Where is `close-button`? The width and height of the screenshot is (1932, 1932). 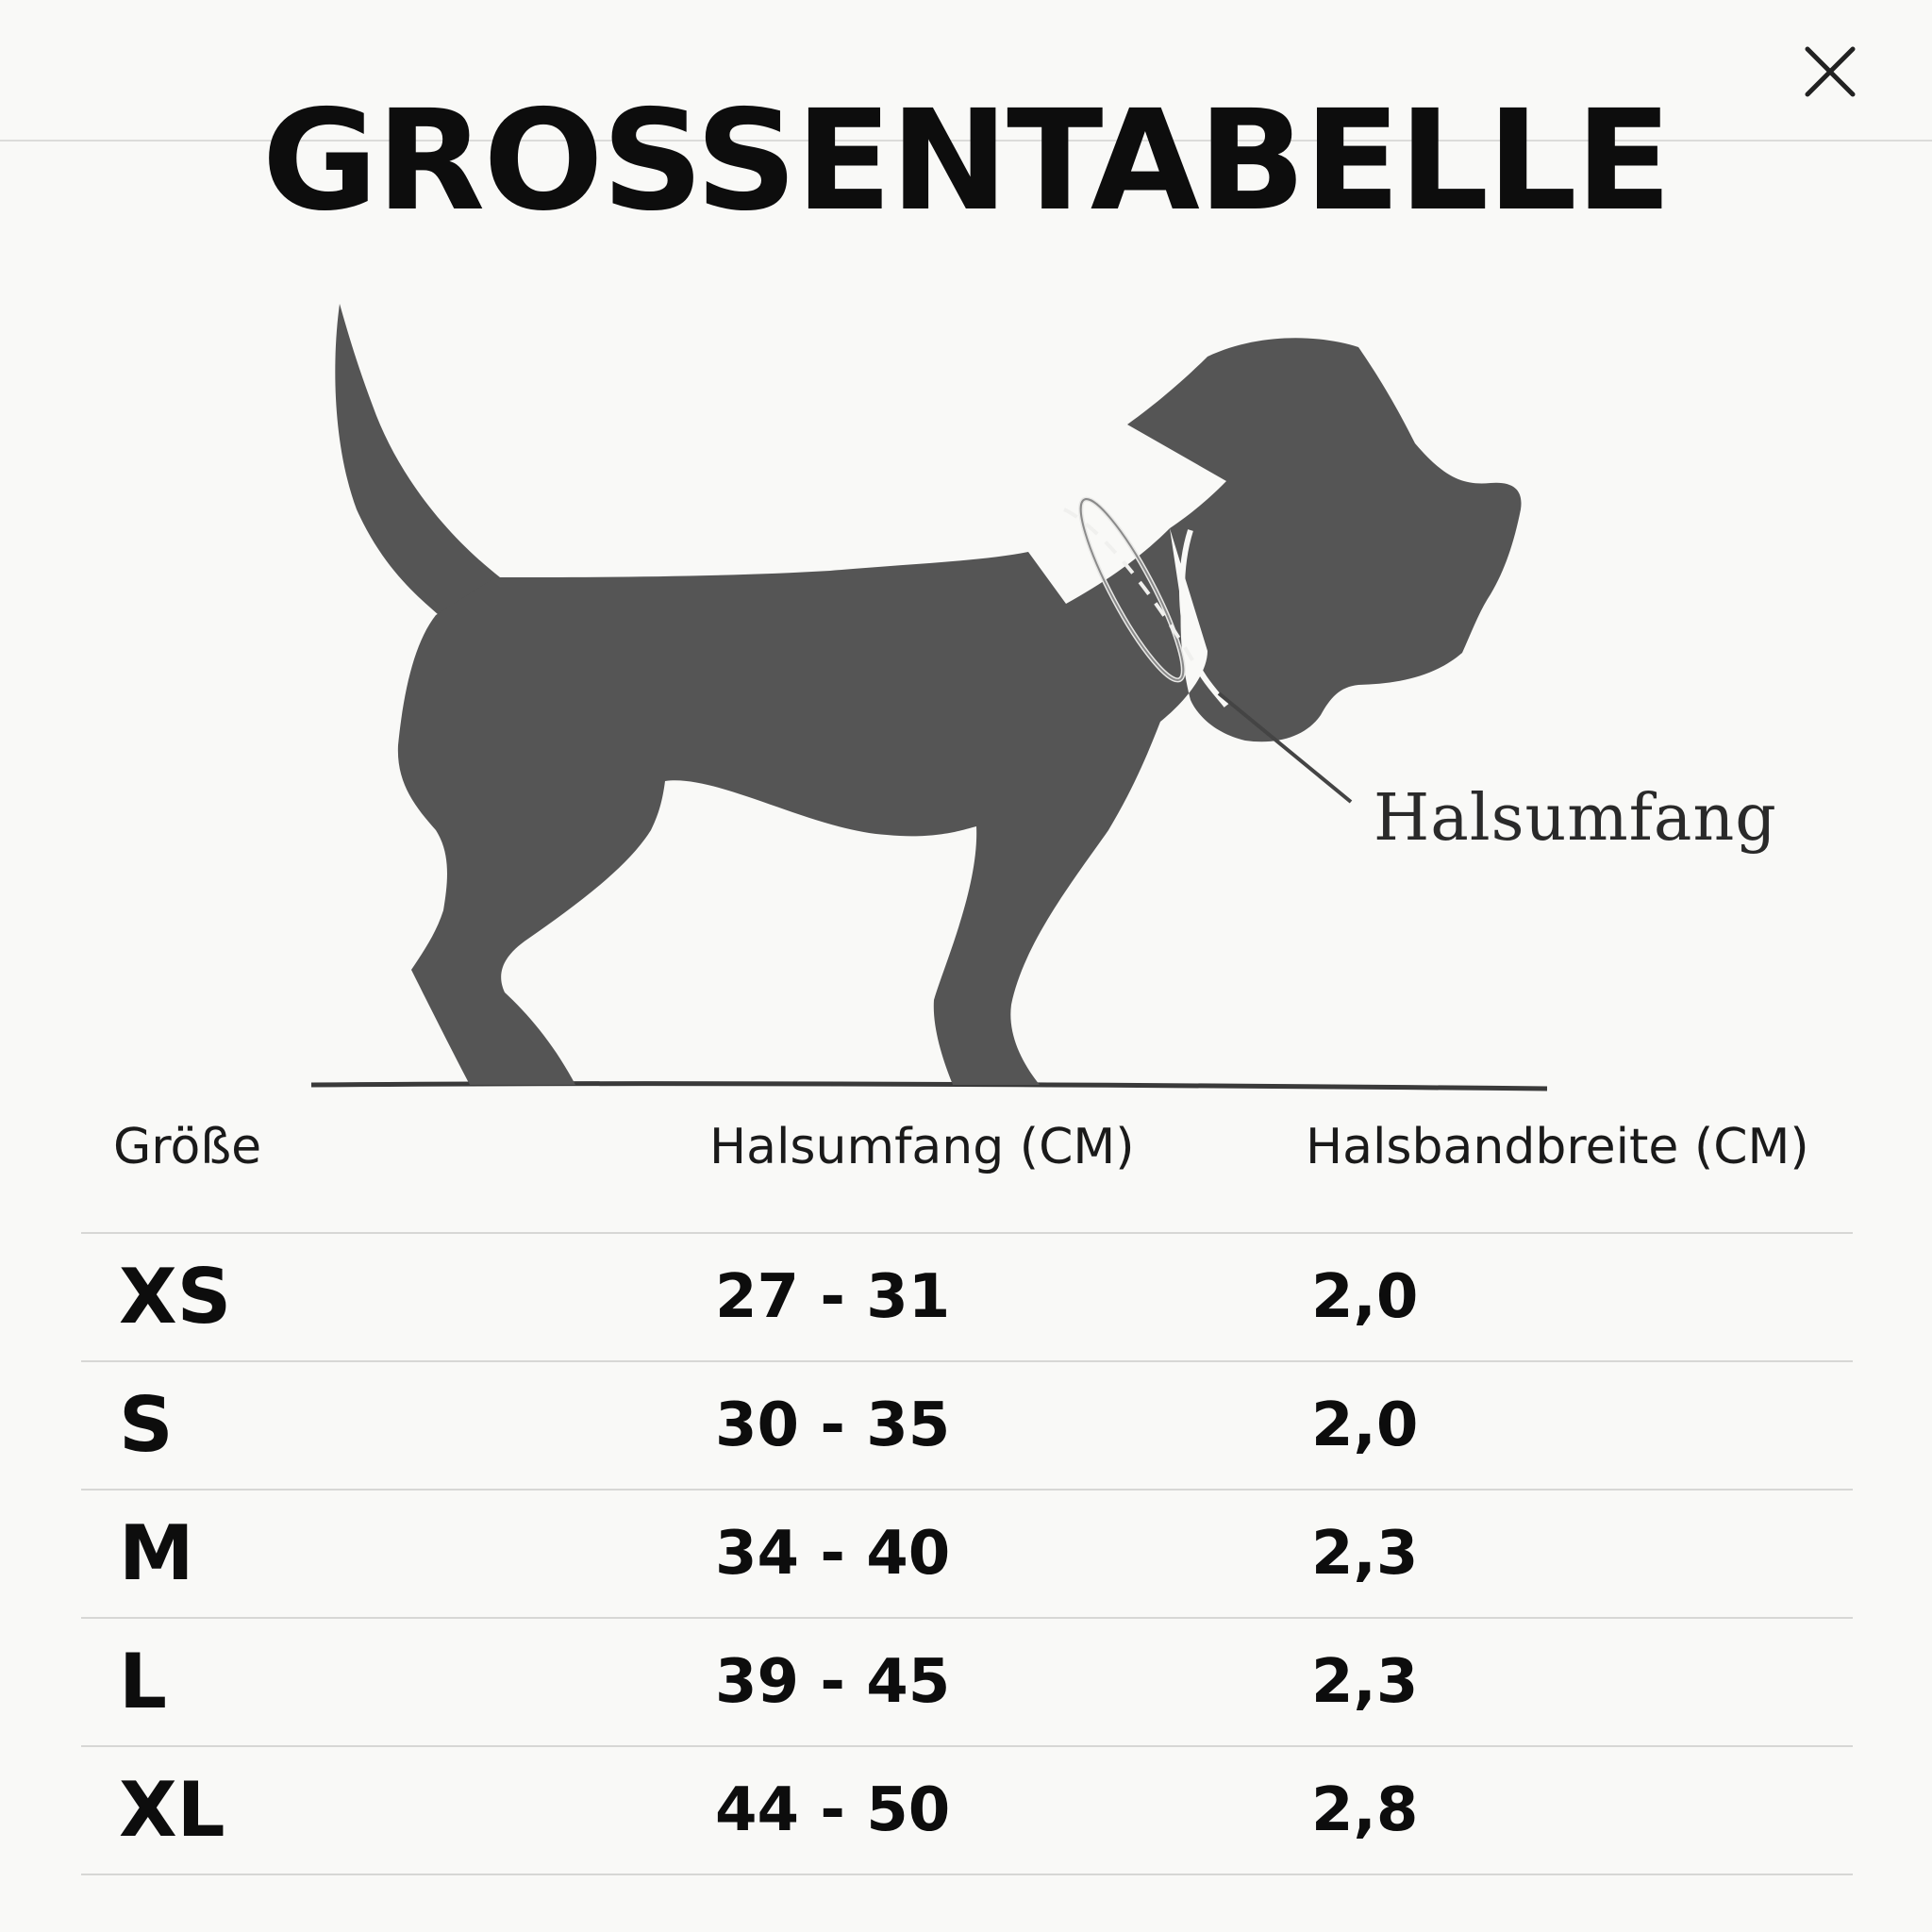
close-button is located at coordinates (1830, 72).